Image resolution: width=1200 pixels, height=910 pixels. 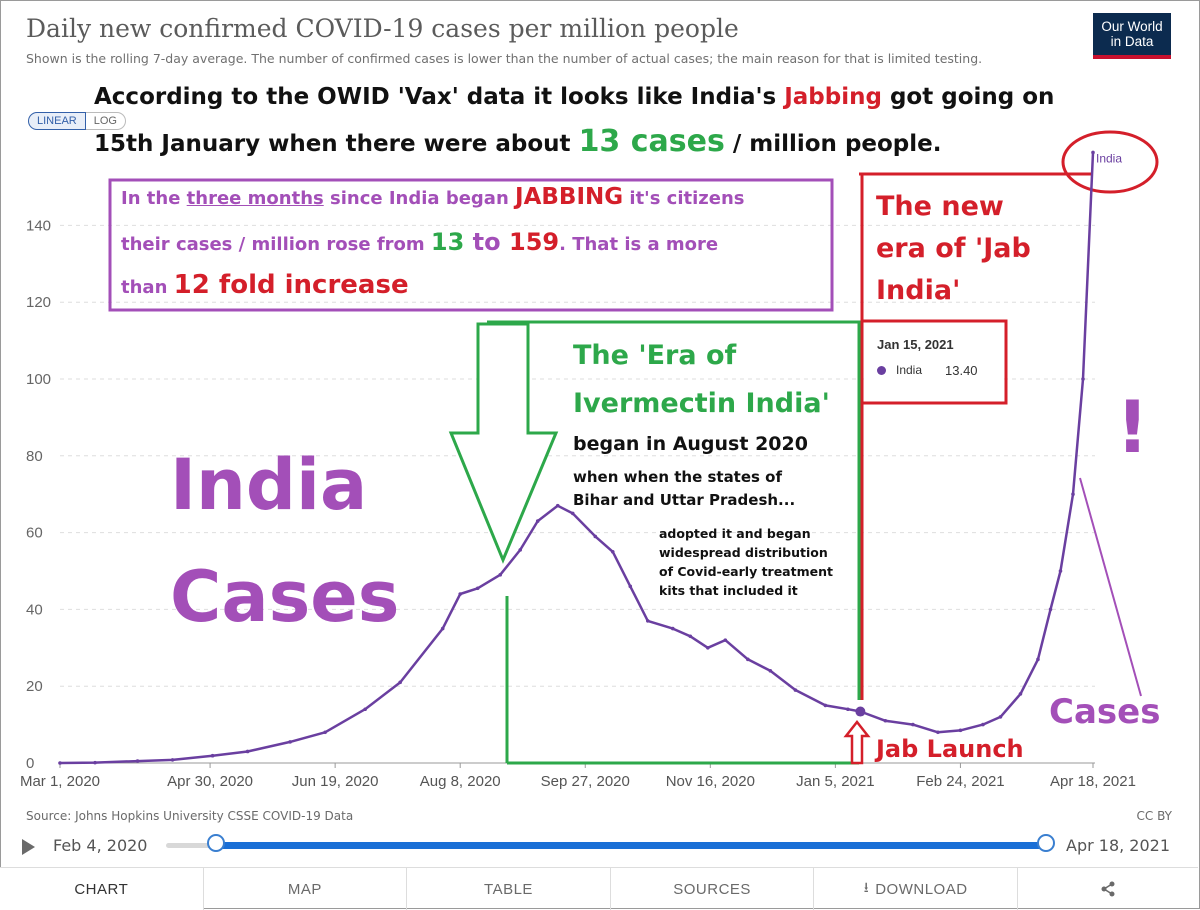 What do you see at coordinates (881, 370) in the screenshot?
I see `tooltip-series-dot` at bounding box center [881, 370].